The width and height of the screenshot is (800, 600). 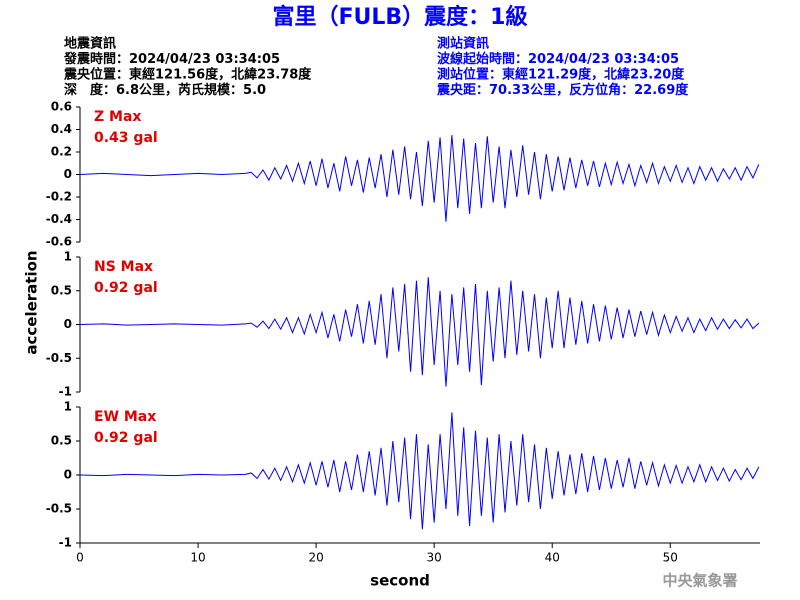 What do you see at coordinates (558, 59) in the screenshot?
I see `info-line: 波線起始時間：2024/04/23 03:34:05` at bounding box center [558, 59].